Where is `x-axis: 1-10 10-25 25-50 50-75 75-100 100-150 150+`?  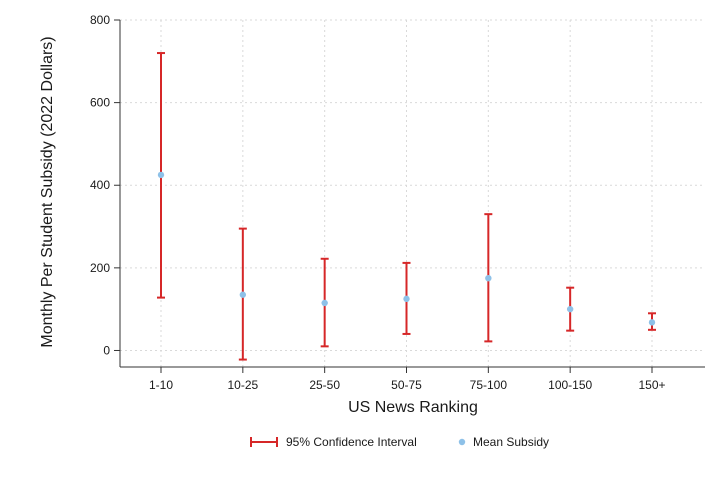 x-axis: 1-10 10-25 25-50 50-75 75-100 100-150 150+ is located at coordinates (412, 379).